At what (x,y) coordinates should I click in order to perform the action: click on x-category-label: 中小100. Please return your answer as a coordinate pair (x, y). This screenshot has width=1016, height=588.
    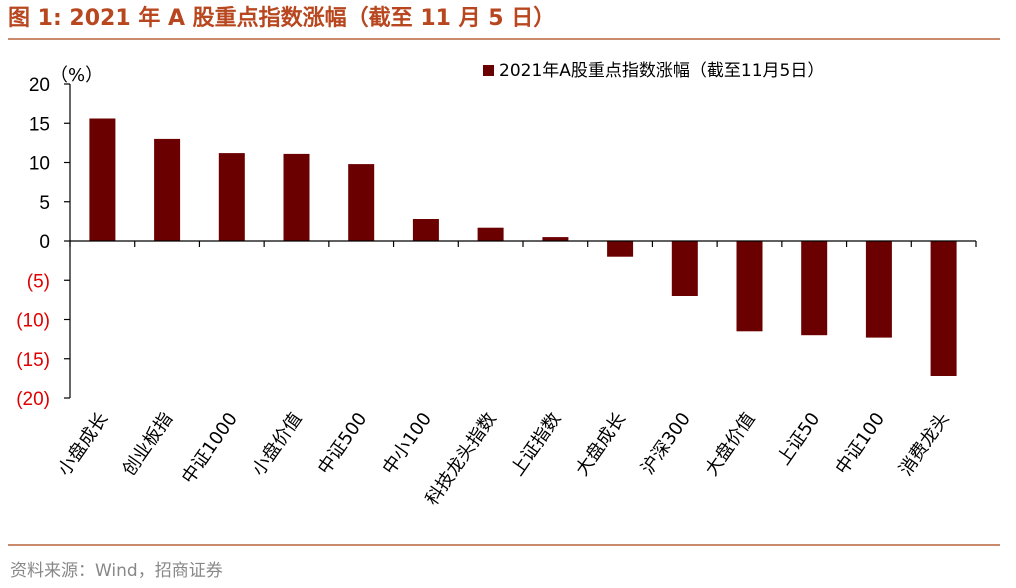
    Looking at the image, I should click on (407, 444).